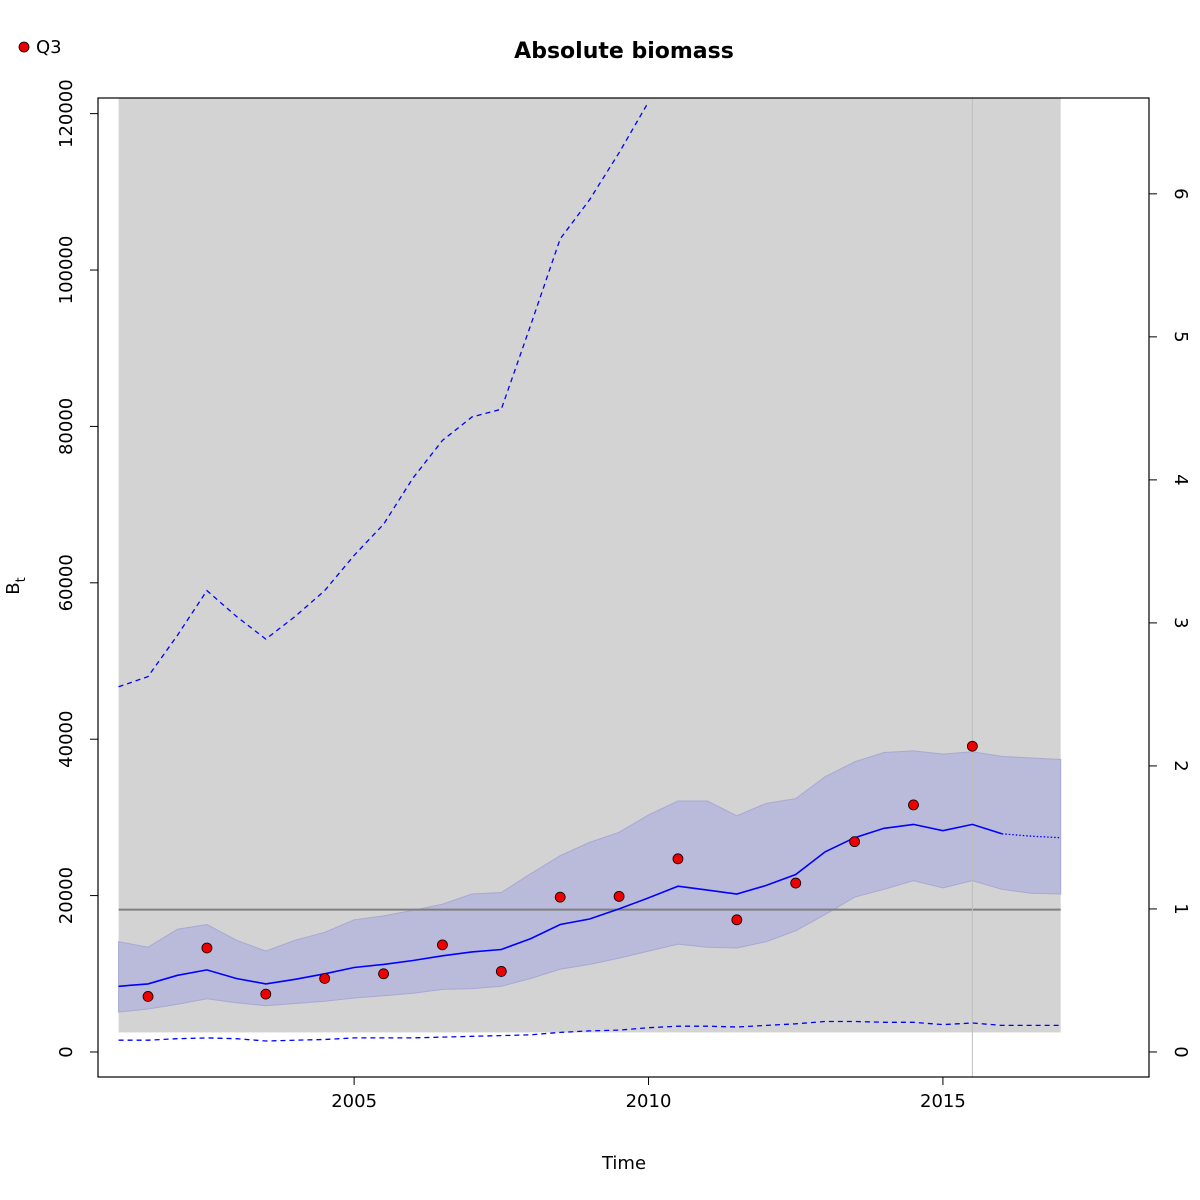 This screenshot has width=1200, height=1200. I want to click on y-tick-label: 0, so click(66, 1051).